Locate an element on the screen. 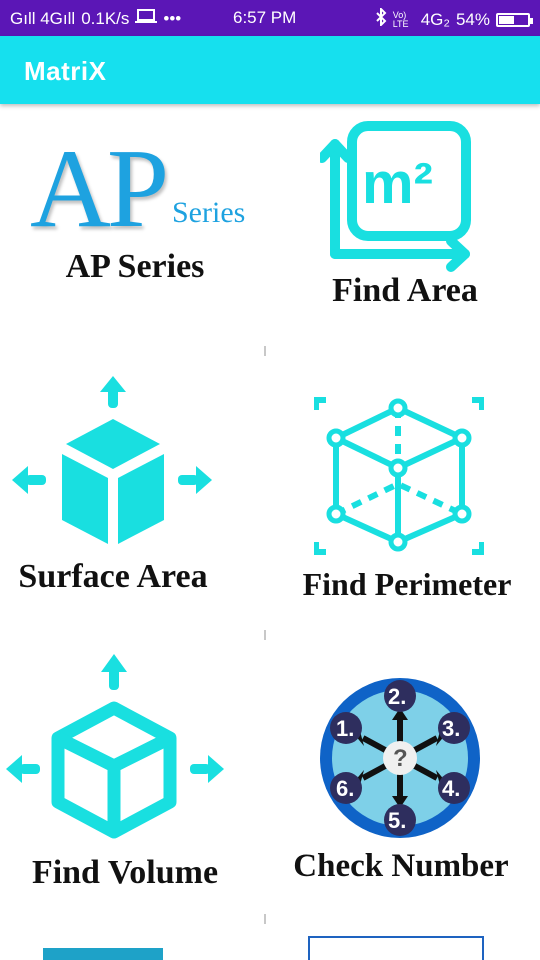 Image resolution: width=540 pixels, height=960 pixels. app-title: MatriX is located at coordinates (65, 71).